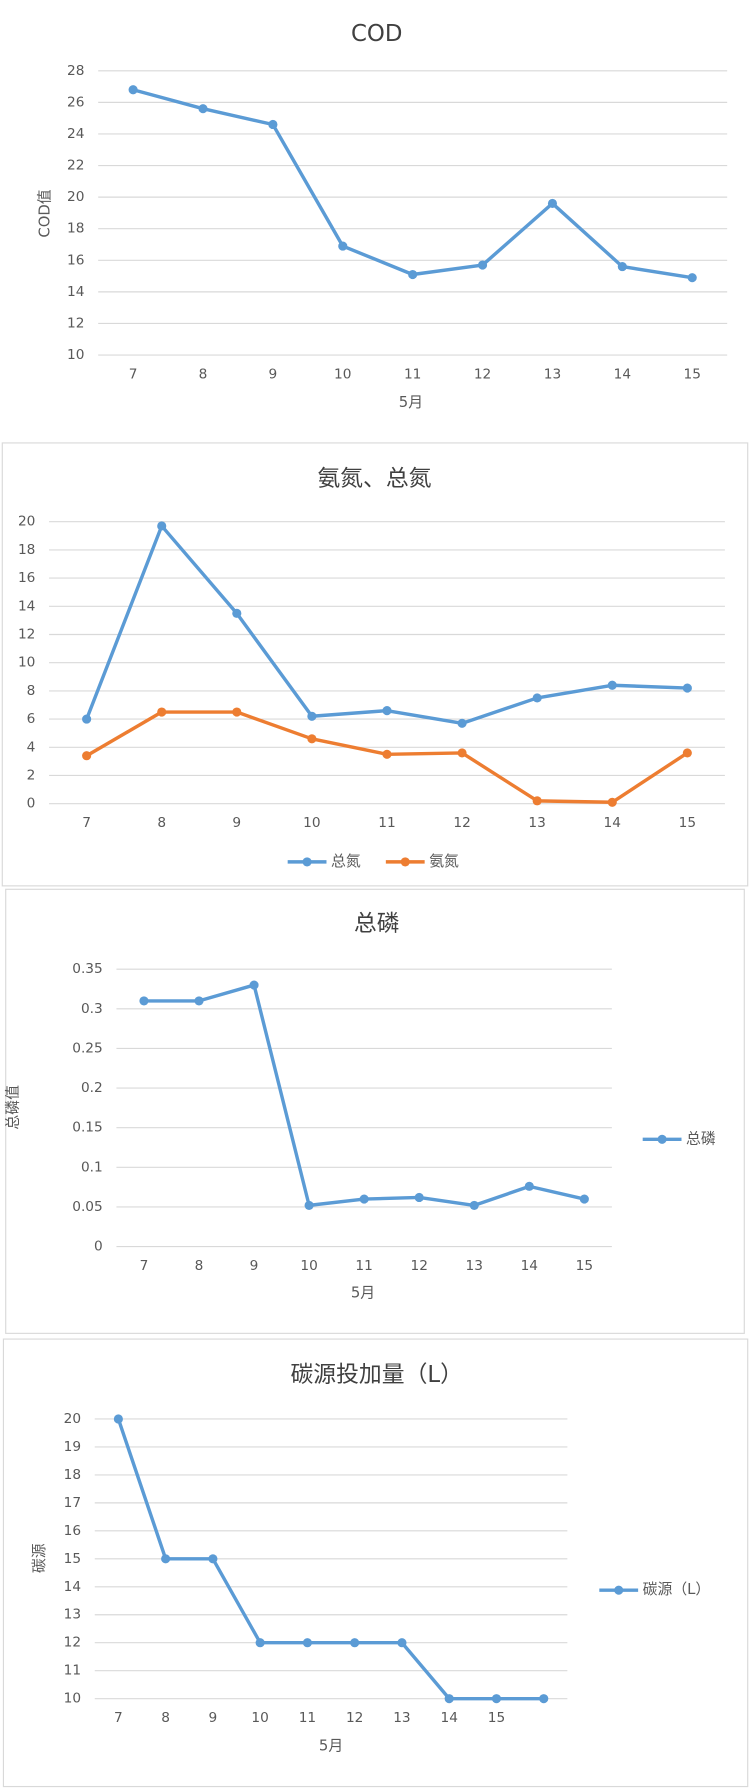 Image resolution: width=750 pixels, height=1790 pixels. I want to click on y-tick-label: 0.35, so click(87, 969).